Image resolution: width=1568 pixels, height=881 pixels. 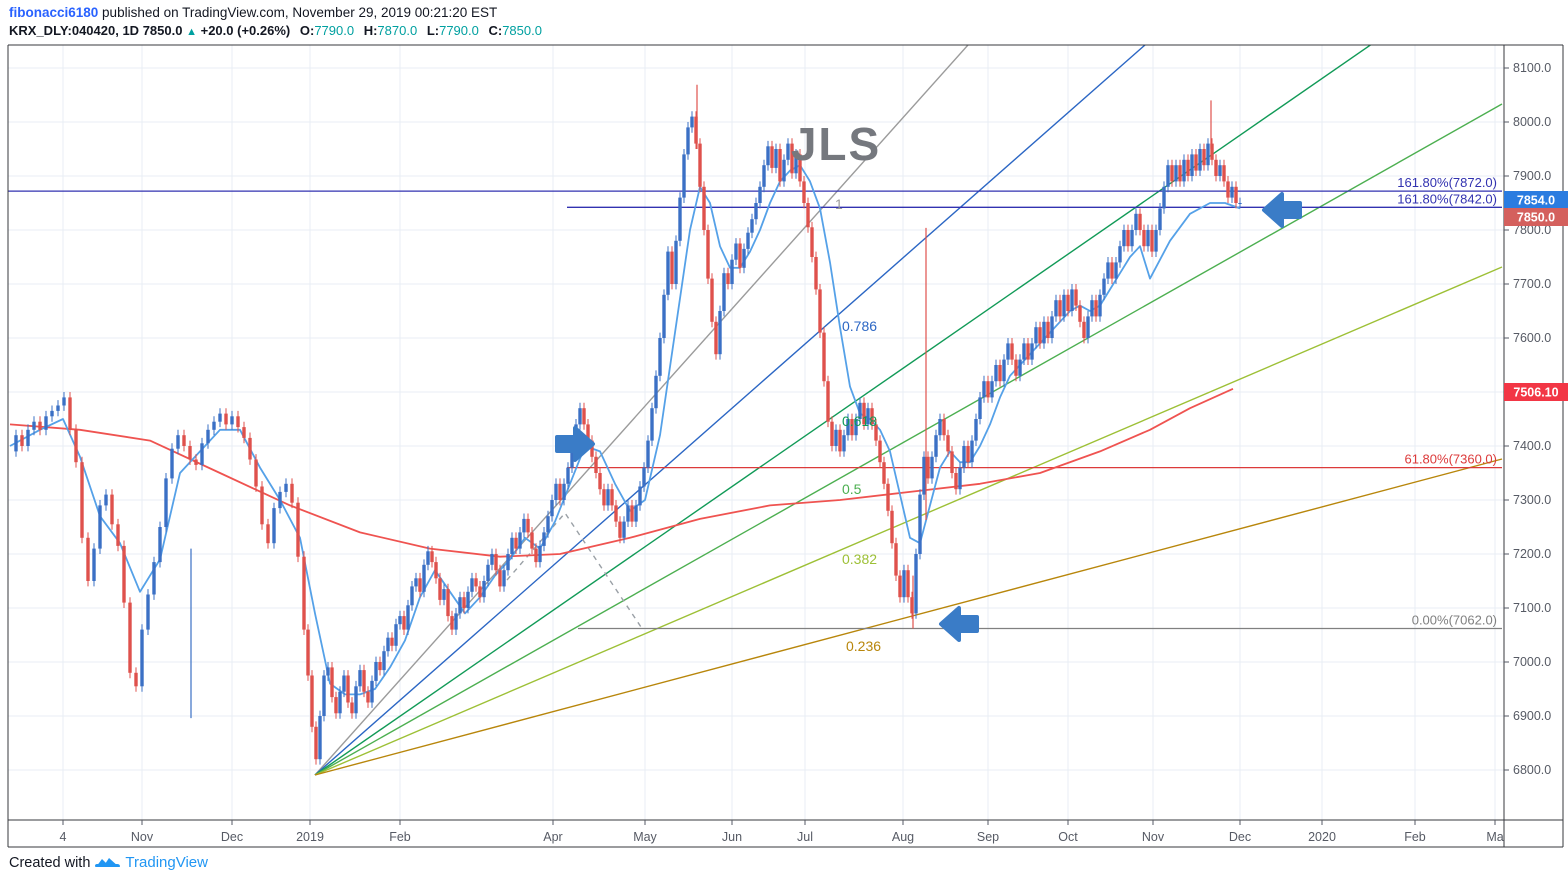 What do you see at coordinates (805, 837) in the screenshot?
I see `time-tick-label: Jul` at bounding box center [805, 837].